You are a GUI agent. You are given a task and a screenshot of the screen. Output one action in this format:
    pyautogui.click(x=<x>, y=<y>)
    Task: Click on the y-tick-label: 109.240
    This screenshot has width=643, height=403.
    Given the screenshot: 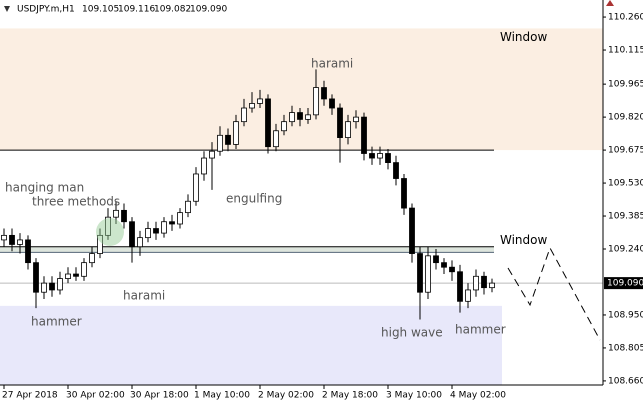 What is the action you would take?
    pyautogui.click(x=625, y=250)
    